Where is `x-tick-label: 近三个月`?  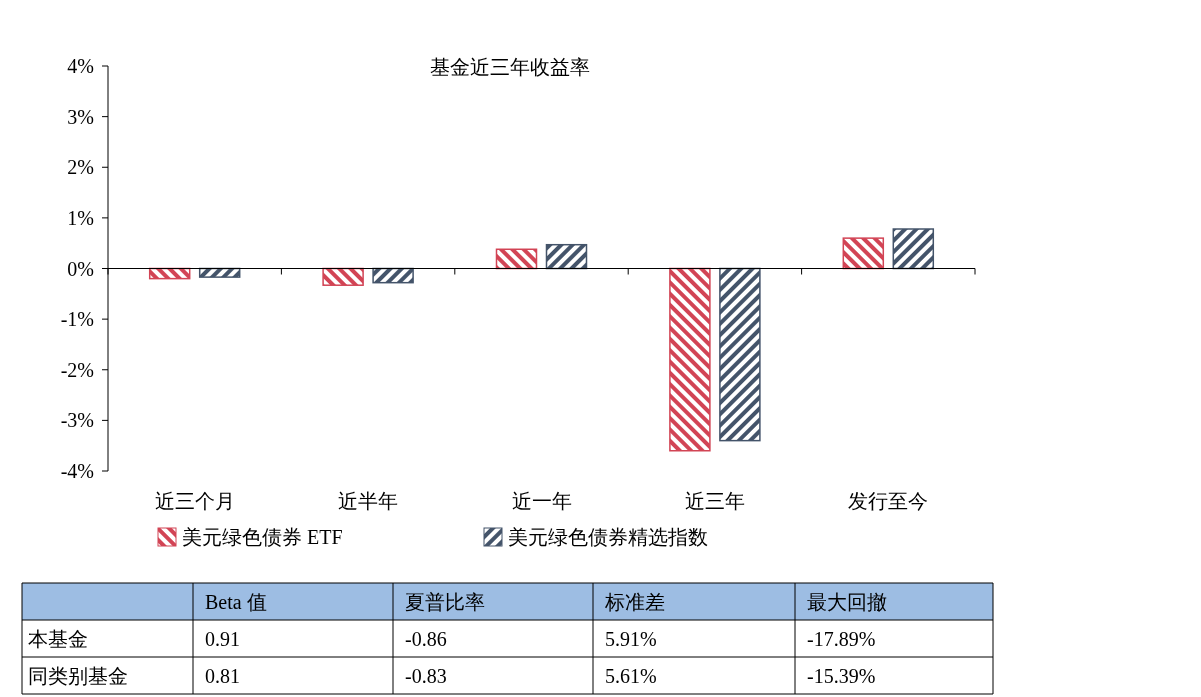 x-tick-label: 近三个月 is located at coordinates (194, 501).